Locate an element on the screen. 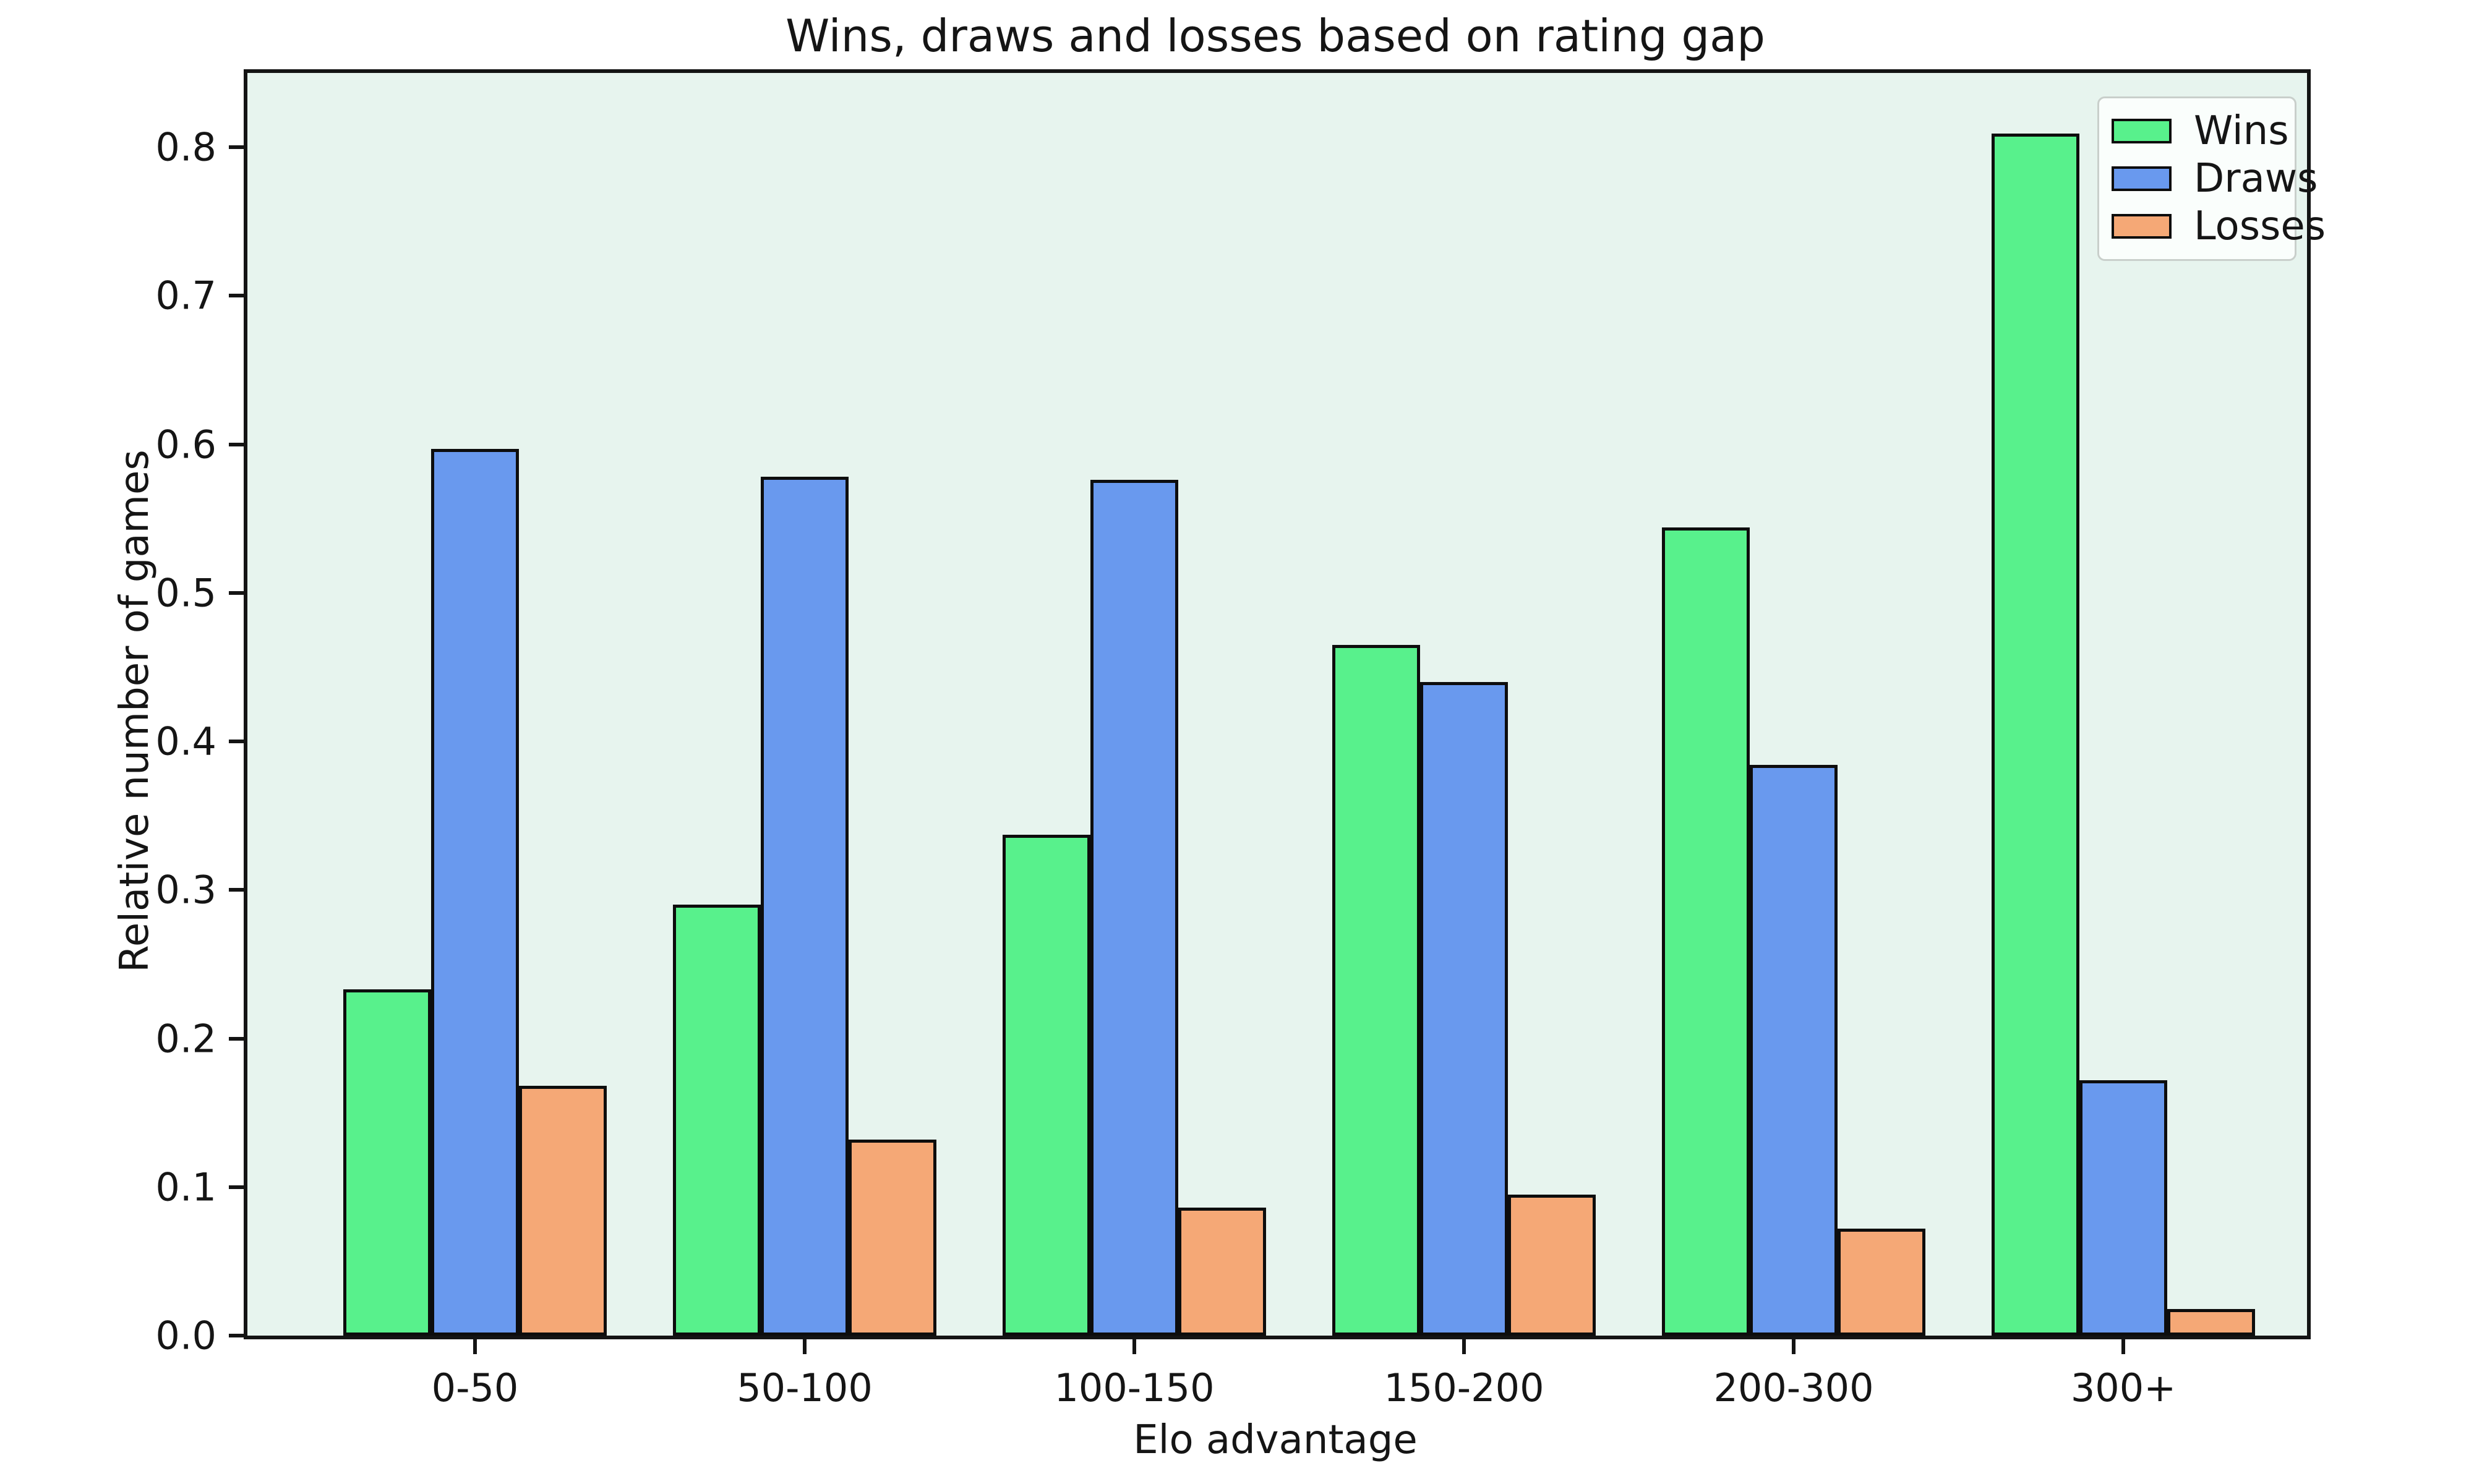  y-tick-0.1 is located at coordinates (236, 1187).